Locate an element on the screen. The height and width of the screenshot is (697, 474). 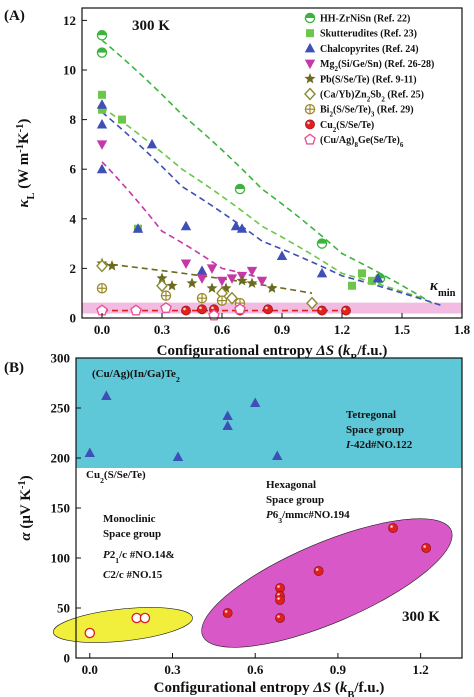
point-b-s2-2-shape is located at coordinates (145, 618).